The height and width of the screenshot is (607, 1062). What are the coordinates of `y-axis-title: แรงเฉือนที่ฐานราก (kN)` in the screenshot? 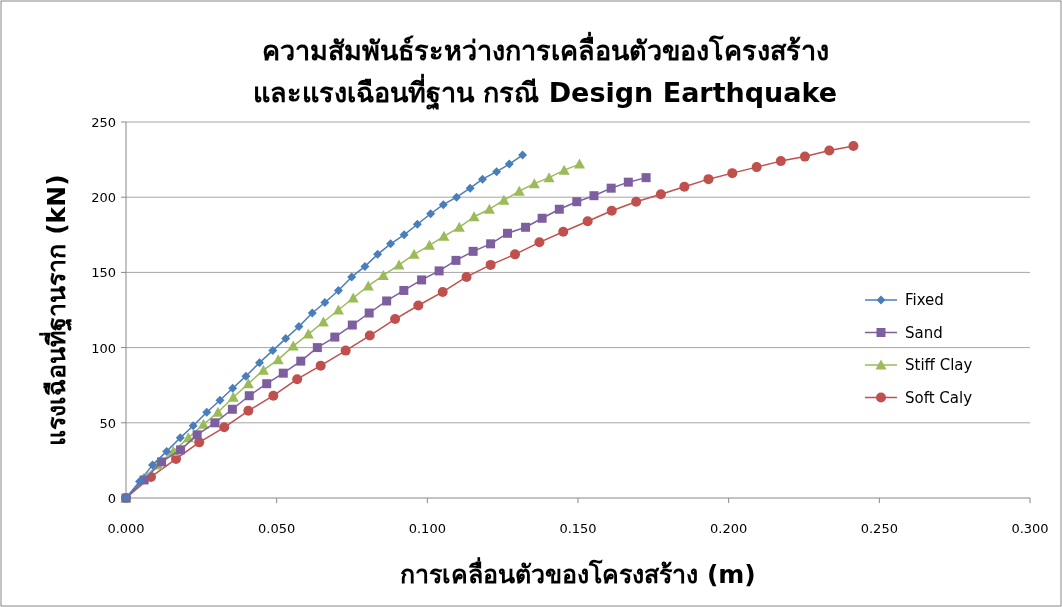 It's located at (56, 310).